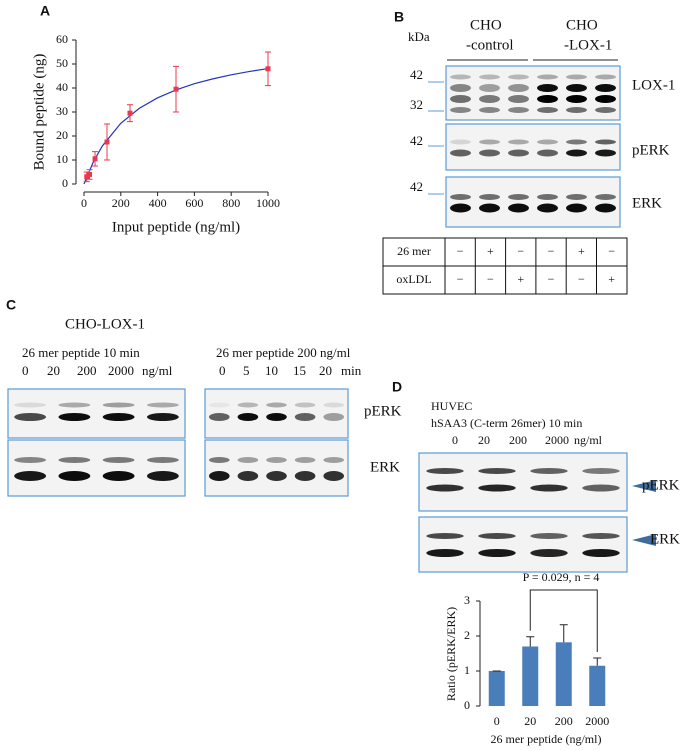  Describe the element at coordinates (497, 721) in the screenshot. I see `x-tick-label: 0` at that location.